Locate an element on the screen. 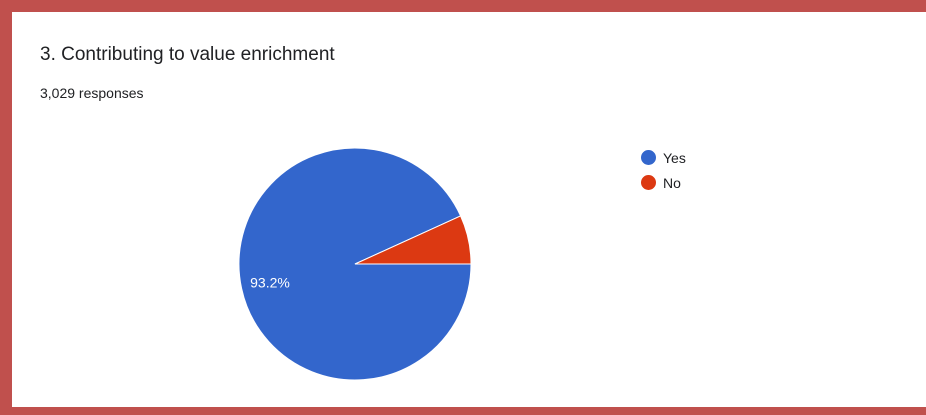 This screenshot has width=926, height=415. response-count: 3,029 responses is located at coordinates (92, 93).